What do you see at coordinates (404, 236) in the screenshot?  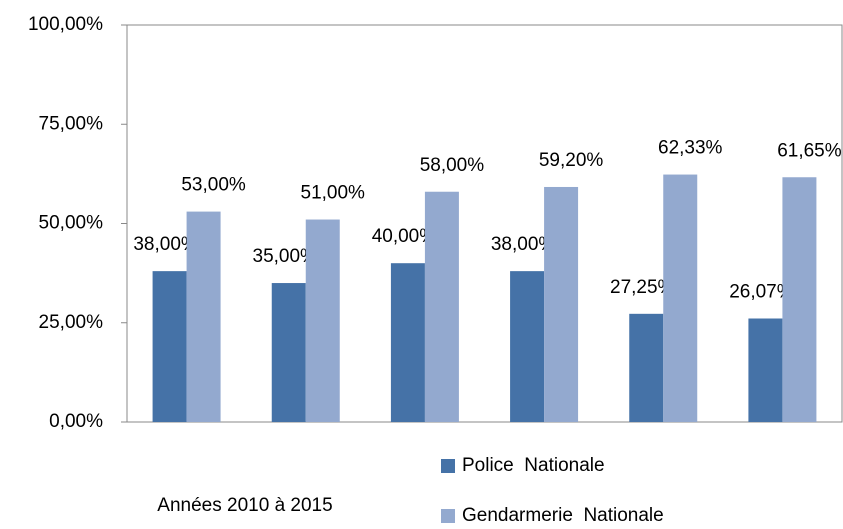 I see `data-label: 40,00%` at bounding box center [404, 236].